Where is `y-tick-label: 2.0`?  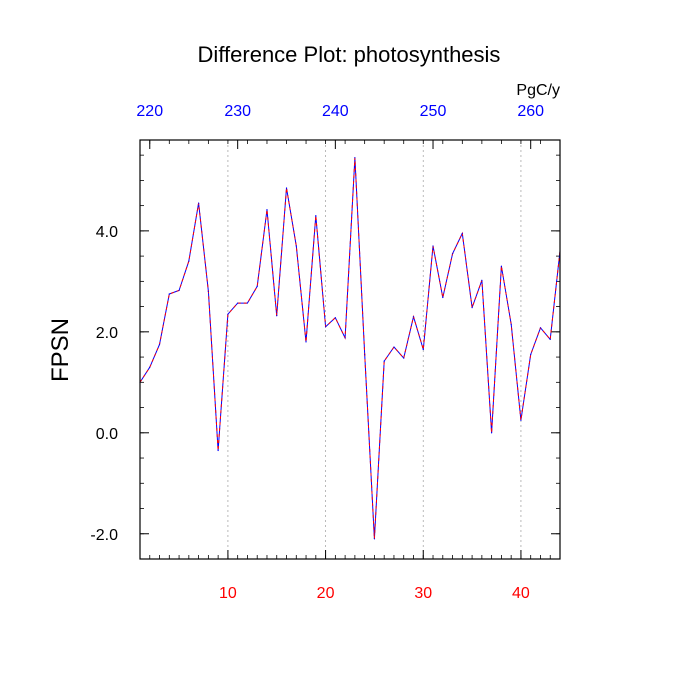
y-tick-label: 2.0 is located at coordinates (107, 333).